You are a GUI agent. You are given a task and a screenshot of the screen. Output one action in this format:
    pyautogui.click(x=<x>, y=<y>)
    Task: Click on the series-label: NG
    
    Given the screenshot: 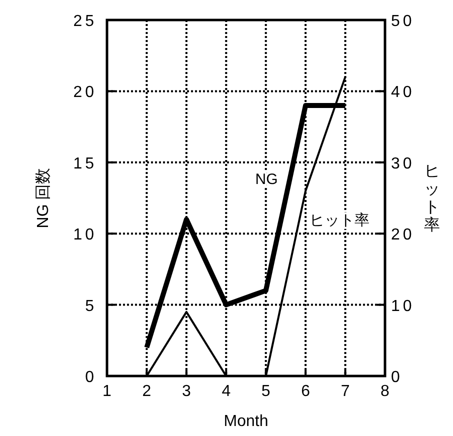 What is the action you would take?
    pyautogui.click(x=266, y=179)
    